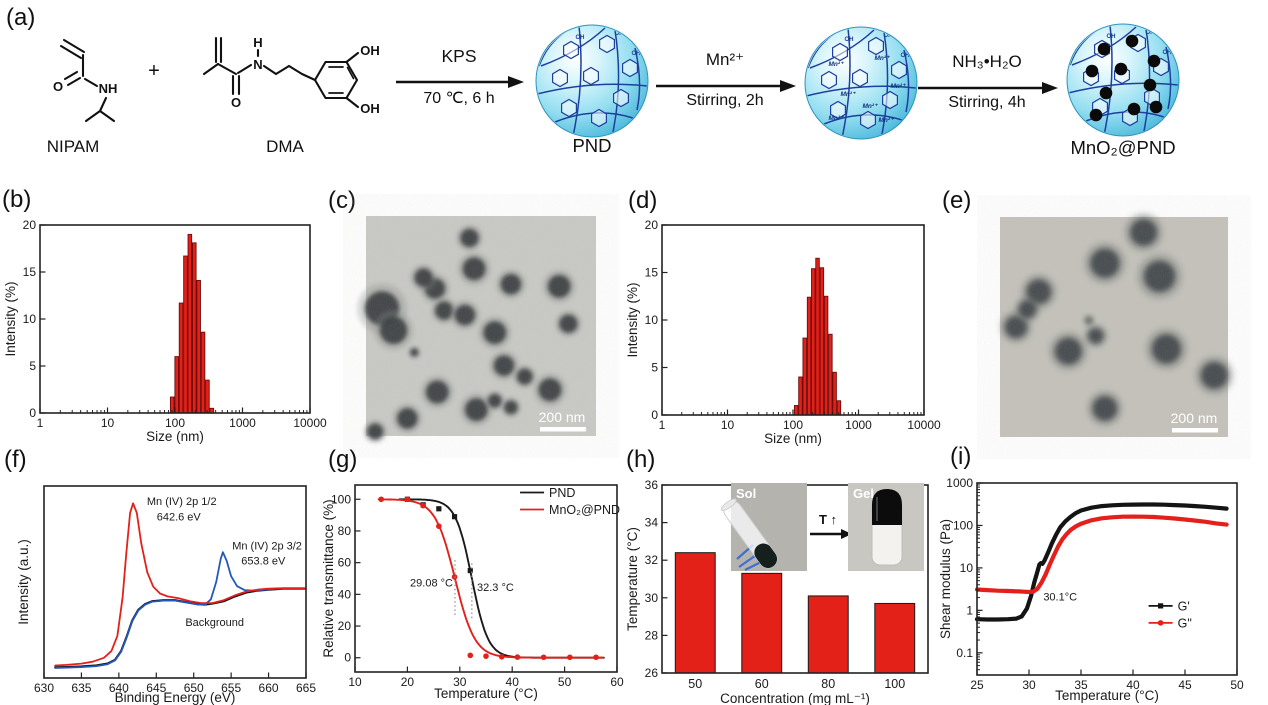 The image size is (1268, 705). I want to click on dma-oh-top-atom: OH, so click(370, 50).